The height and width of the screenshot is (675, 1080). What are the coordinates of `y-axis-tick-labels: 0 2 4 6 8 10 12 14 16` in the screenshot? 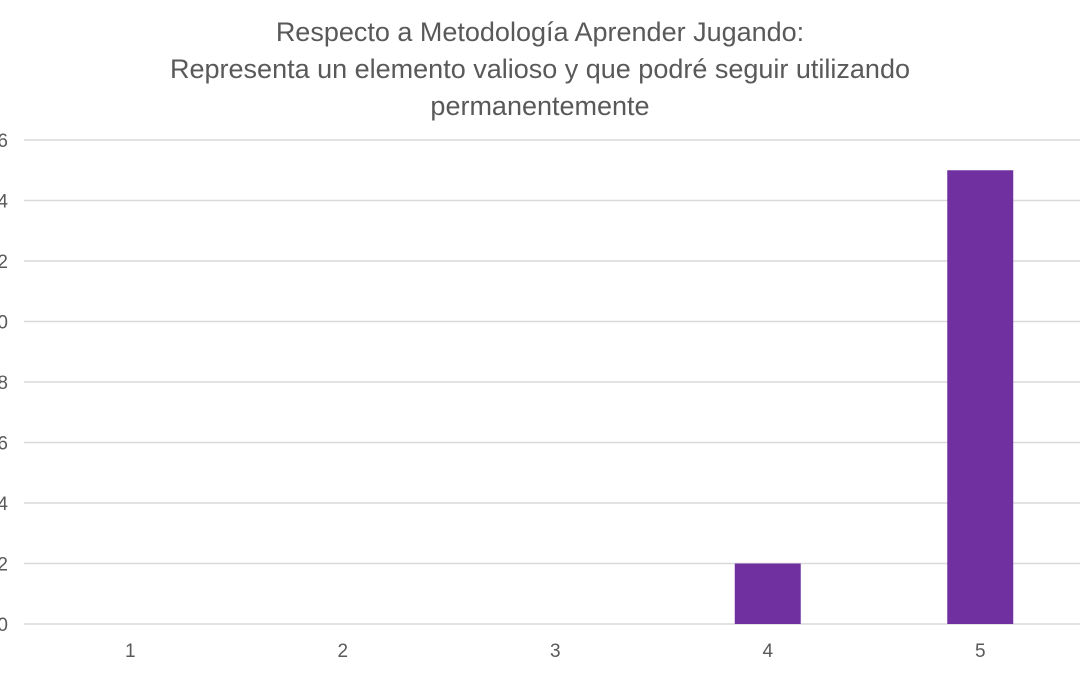 It's located at (4, 383).